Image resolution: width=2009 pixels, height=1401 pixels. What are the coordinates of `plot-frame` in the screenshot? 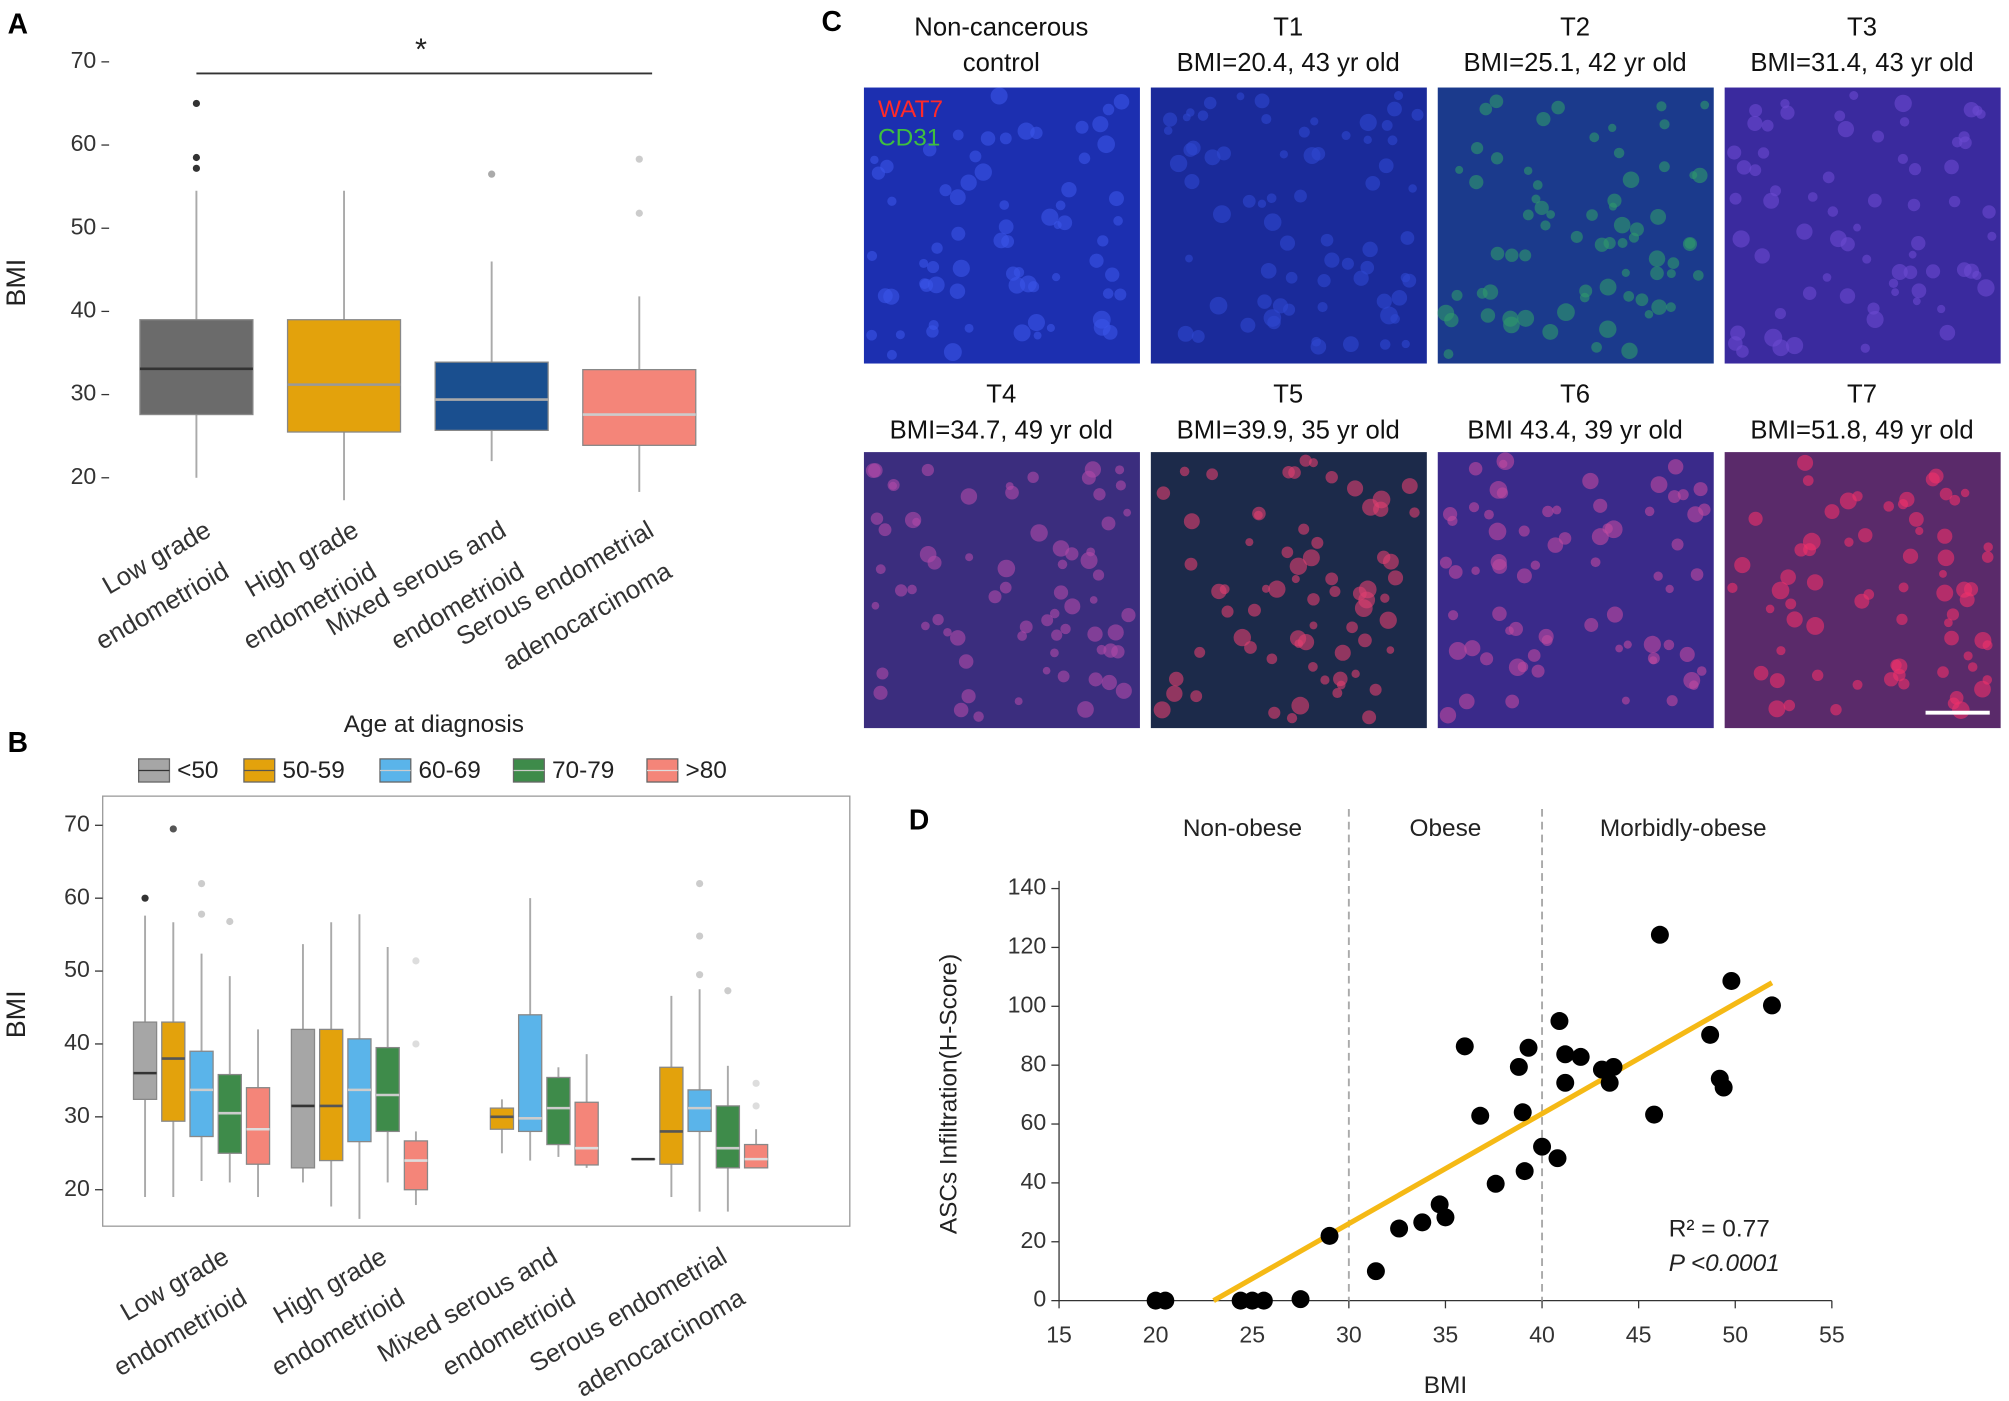 It's located at (476, 1011).